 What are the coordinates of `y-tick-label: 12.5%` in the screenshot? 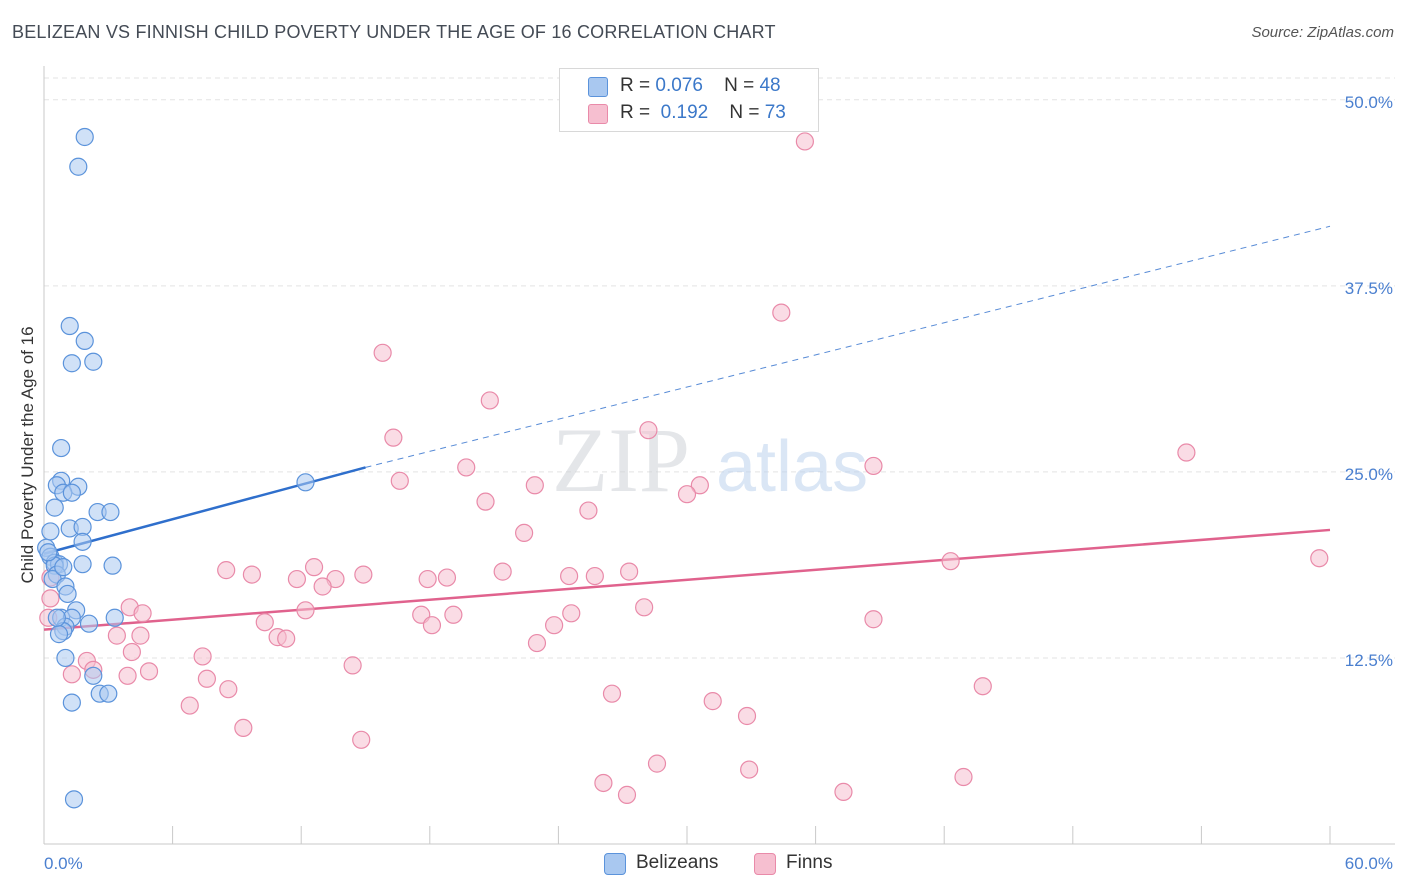 It's located at (1369, 660).